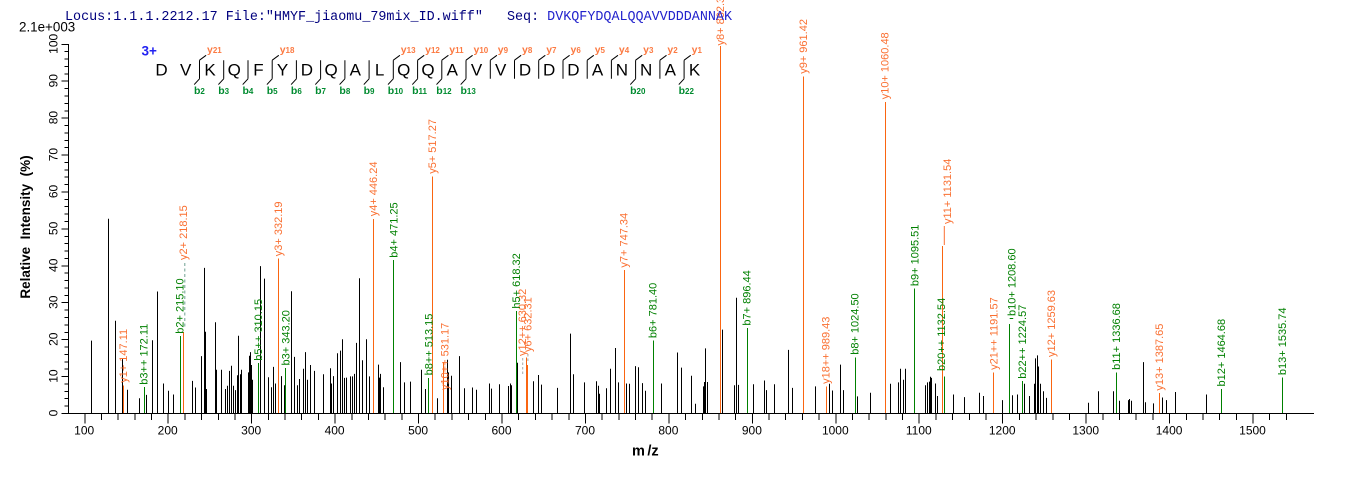 The height and width of the screenshot is (478, 1362). Describe the element at coordinates (668, 431) in the screenshot. I see `svg-text: 800` at that location.